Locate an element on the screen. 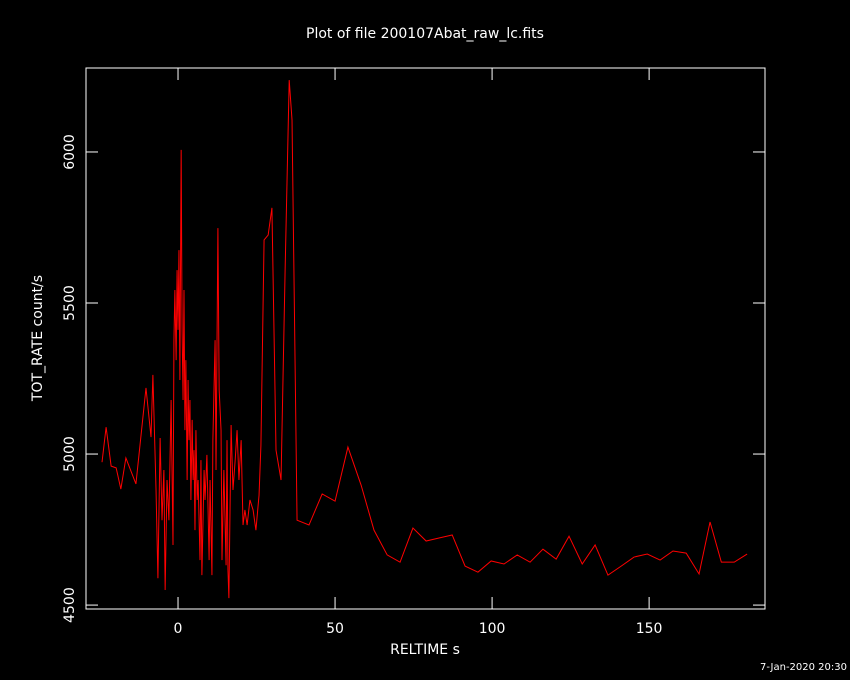  y-tick-label: 5000 is located at coordinates (70, 454).